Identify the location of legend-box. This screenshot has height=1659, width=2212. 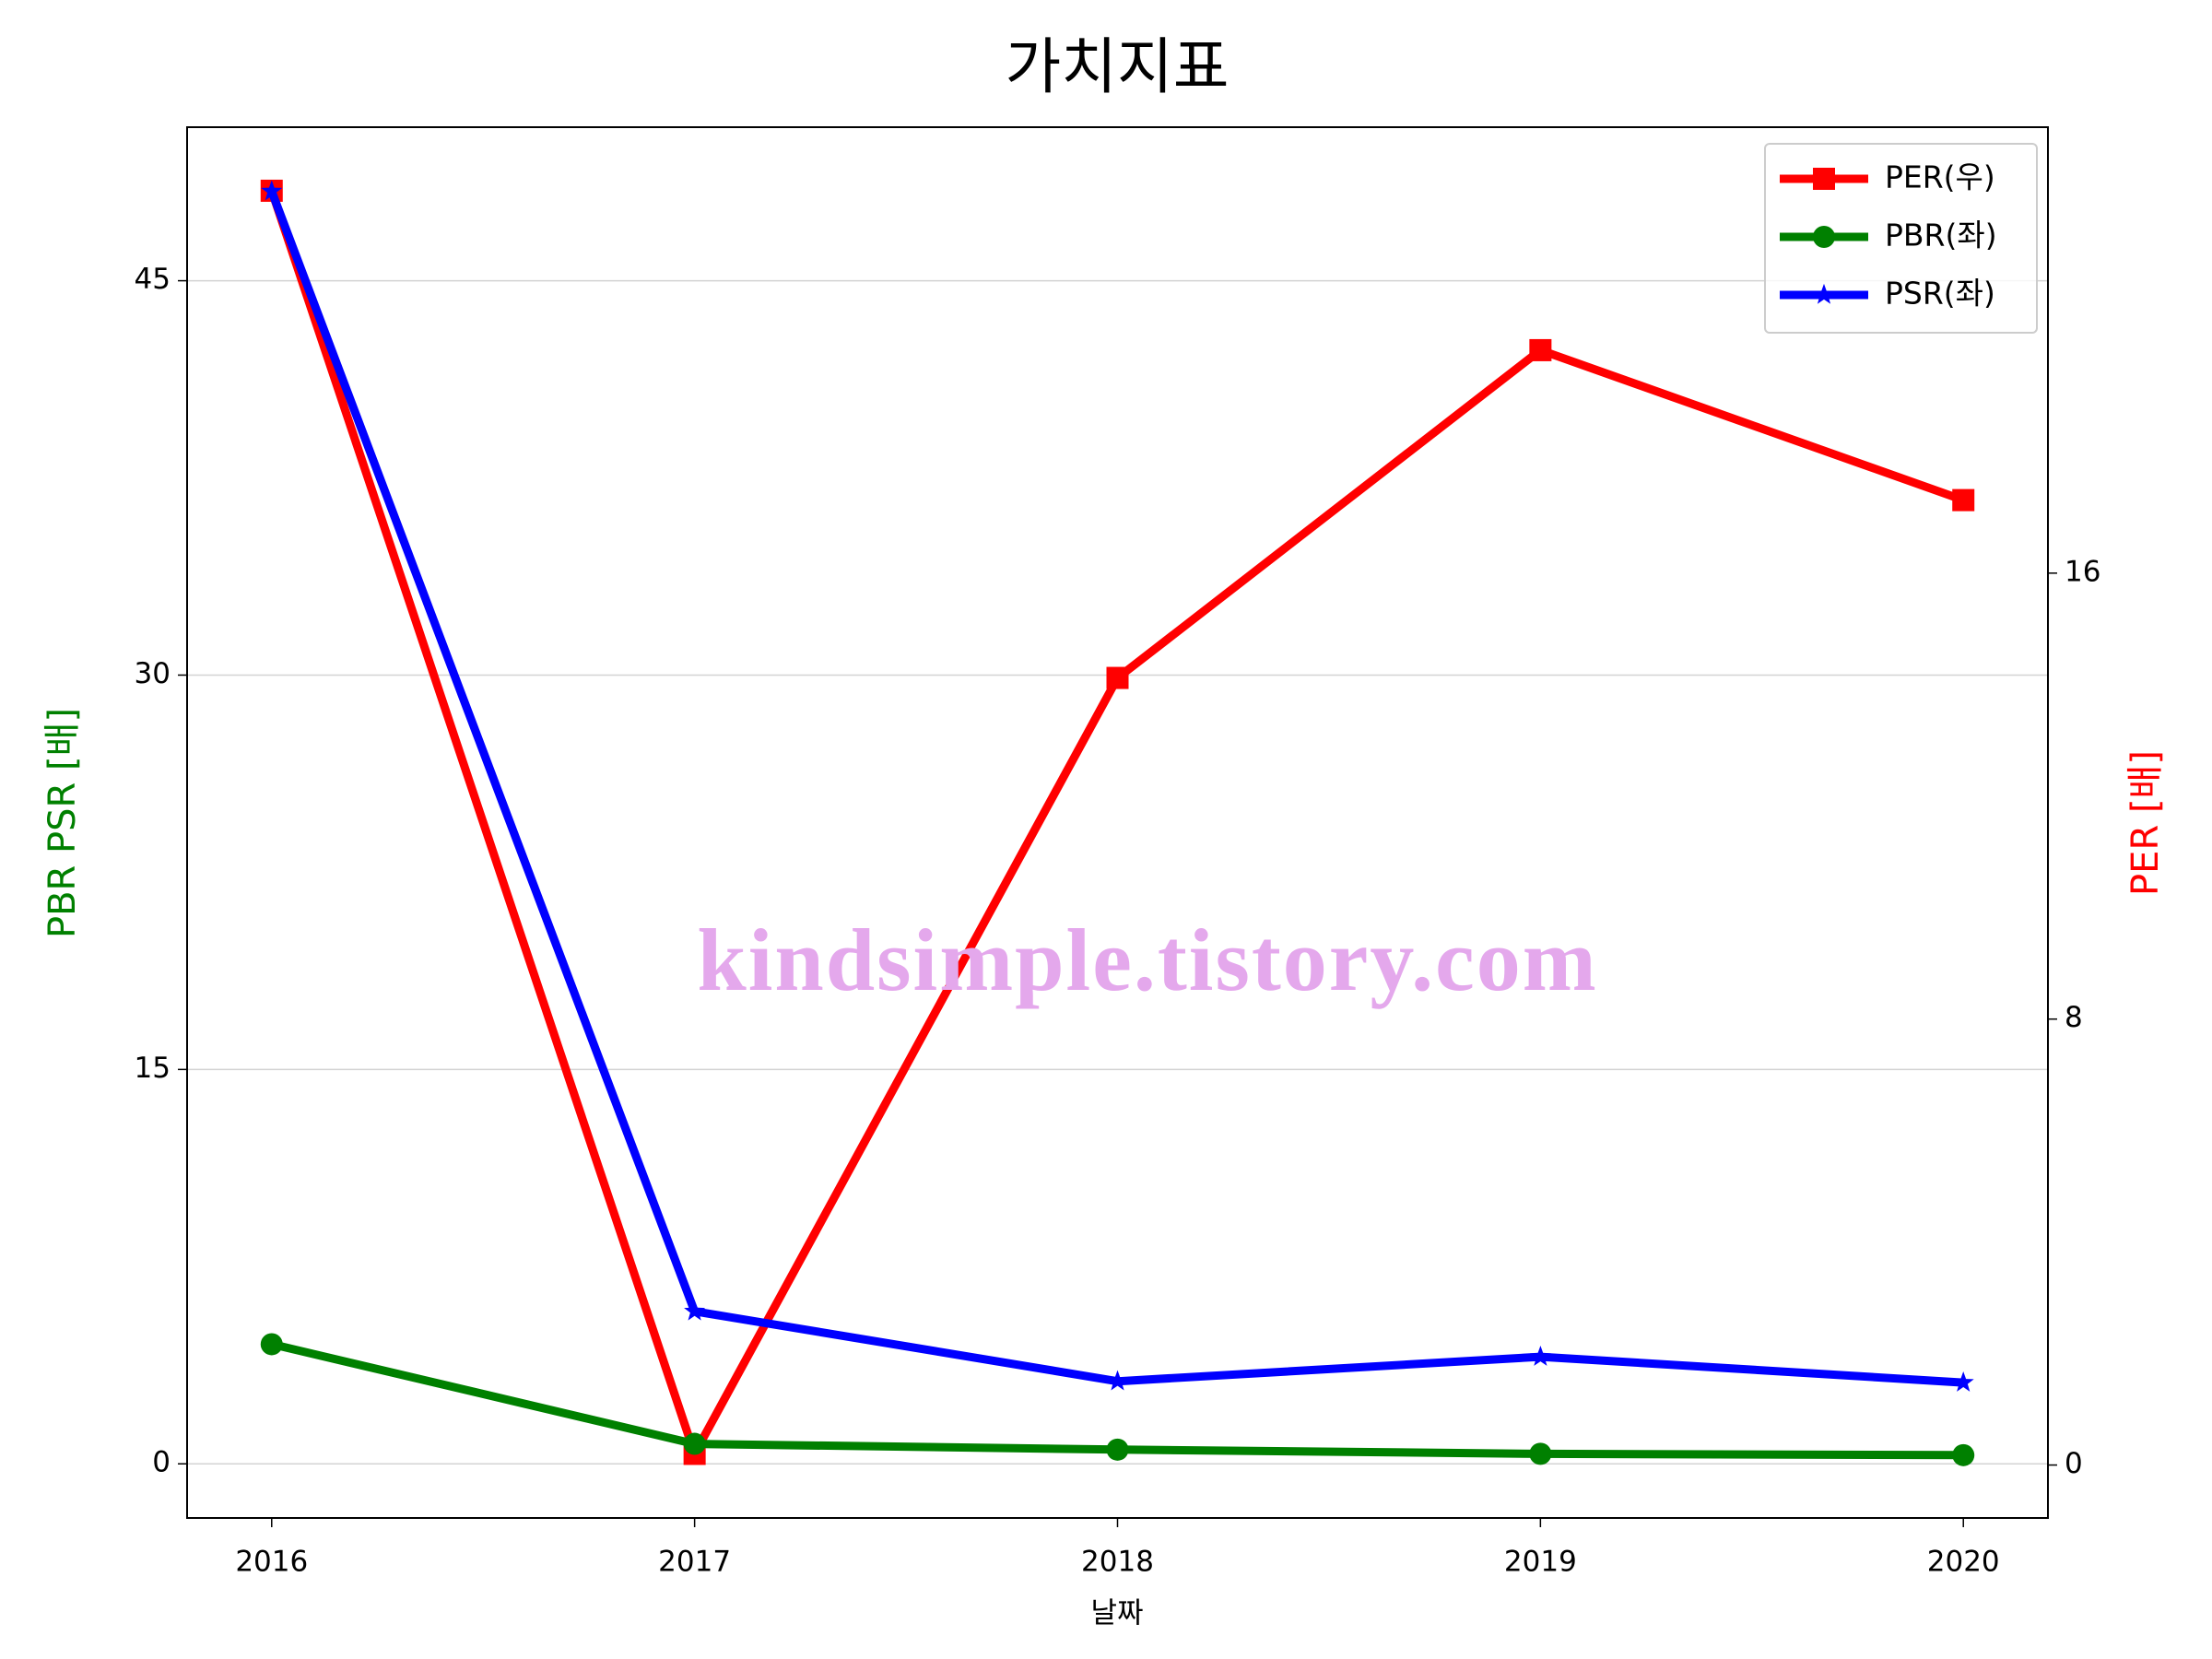
(1901, 238).